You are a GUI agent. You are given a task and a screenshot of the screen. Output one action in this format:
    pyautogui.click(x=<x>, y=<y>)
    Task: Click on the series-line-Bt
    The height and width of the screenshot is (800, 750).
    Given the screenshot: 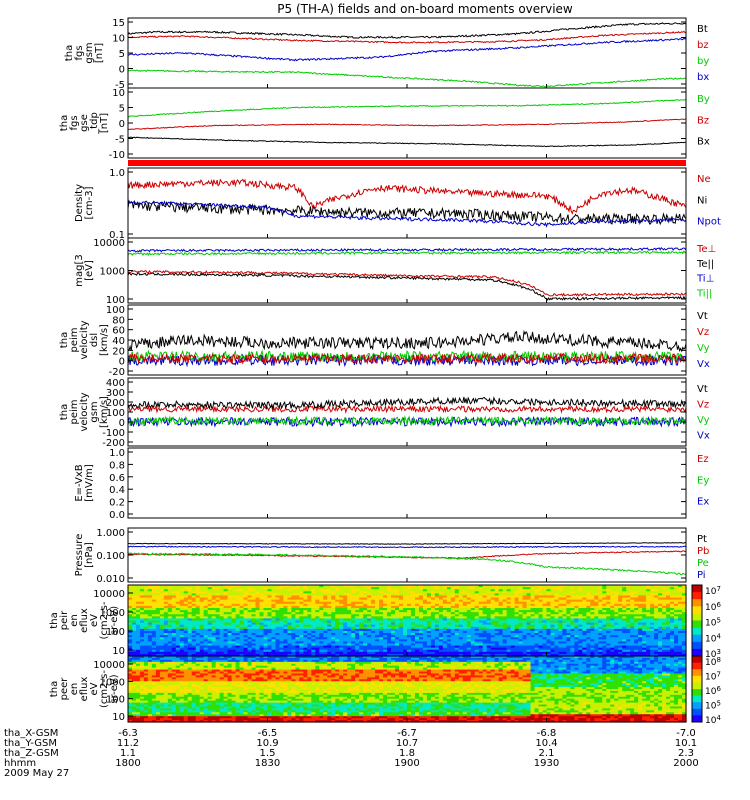 What is the action you would take?
    pyautogui.click(x=407, y=30)
    